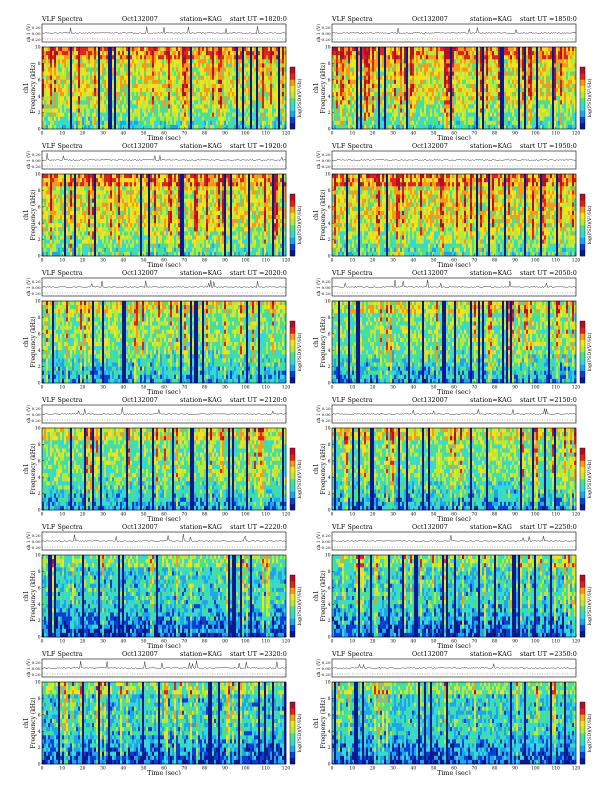  What do you see at coordinates (205, 642) in the screenshot?
I see `x-tick-label: 80` at bounding box center [205, 642].